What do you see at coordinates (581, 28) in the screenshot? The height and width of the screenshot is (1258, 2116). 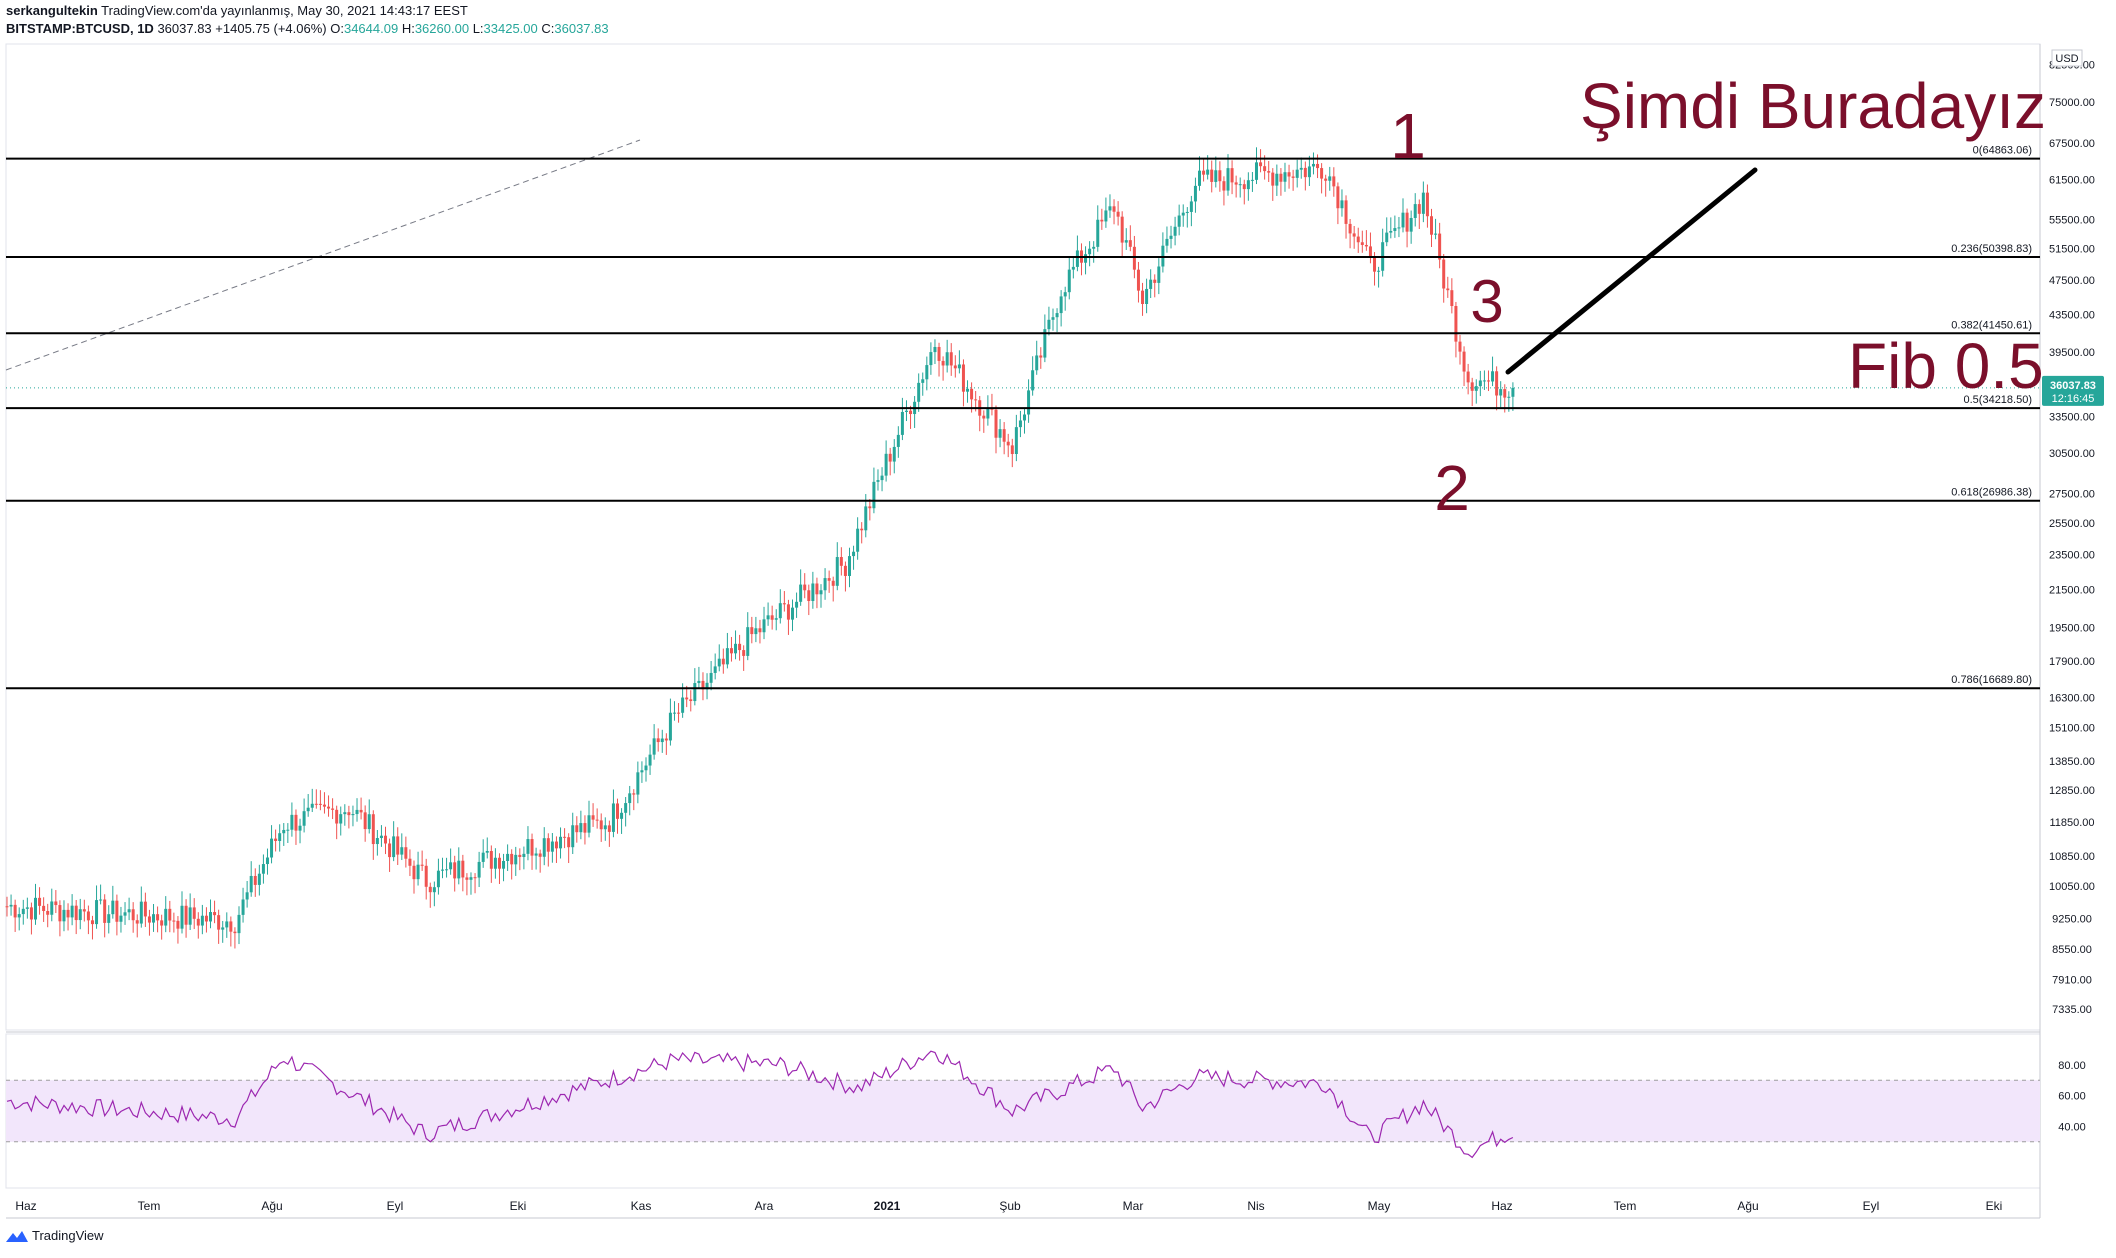 I see `close-value: 36037.83` at bounding box center [581, 28].